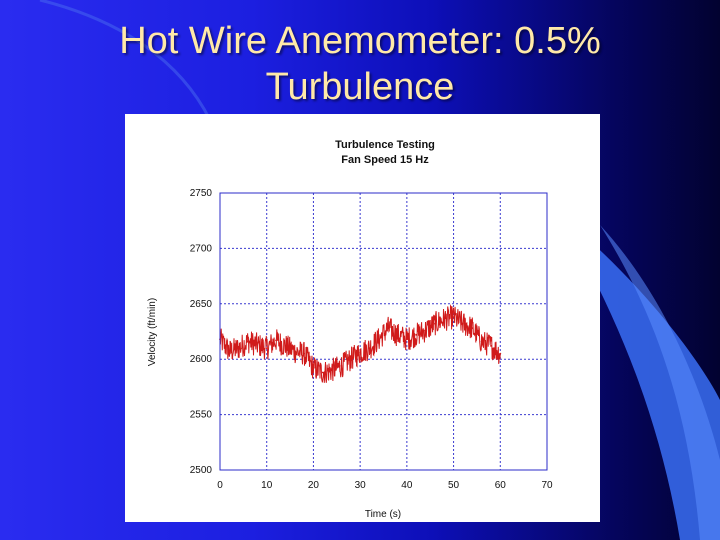 This screenshot has width=720, height=540. I want to click on y-tick-label: 2700, so click(201, 248).